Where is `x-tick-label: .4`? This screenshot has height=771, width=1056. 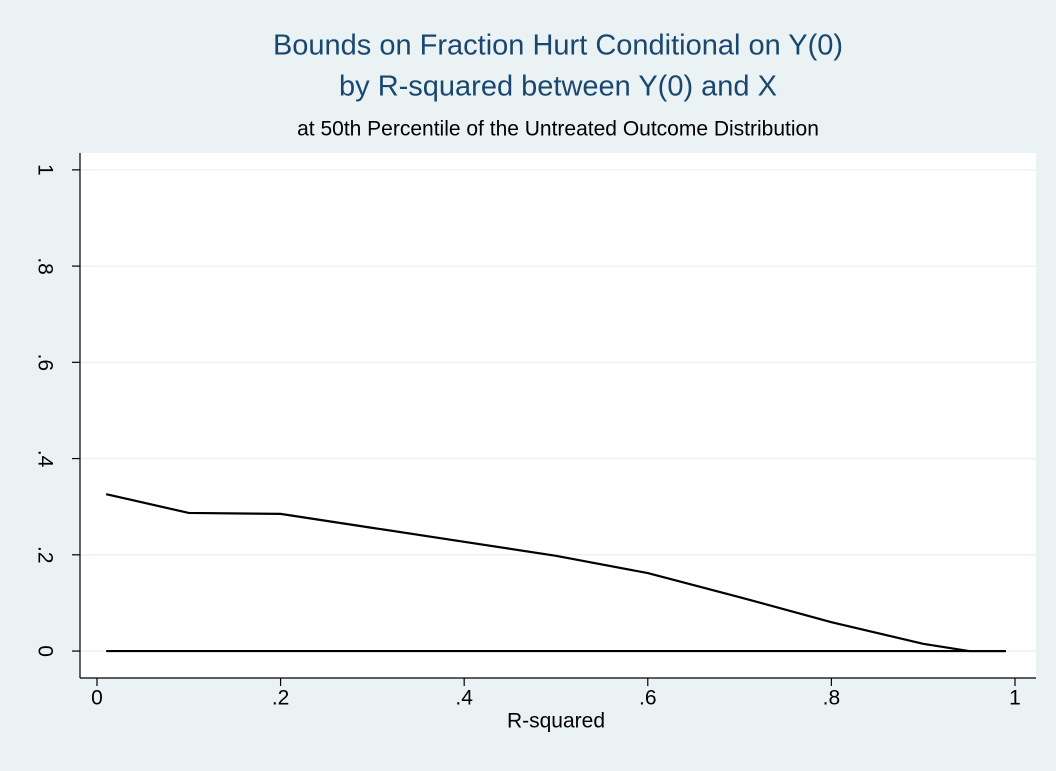
x-tick-label: .4 is located at coordinates (464, 698).